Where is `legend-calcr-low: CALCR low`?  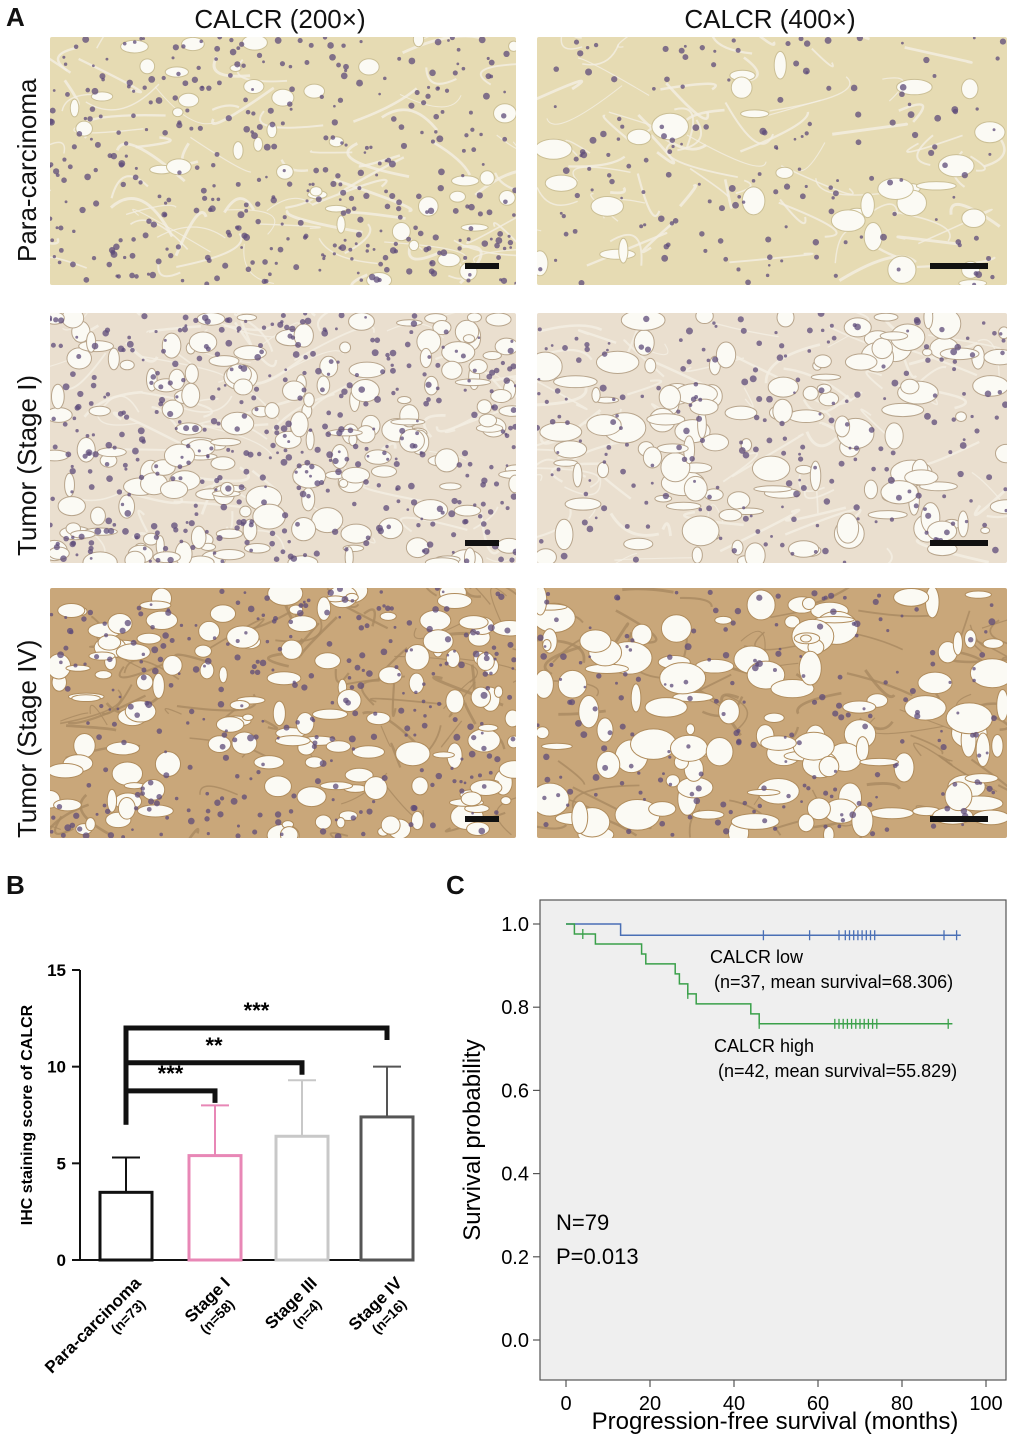
legend-calcr-low: CALCR low is located at coordinates (757, 957).